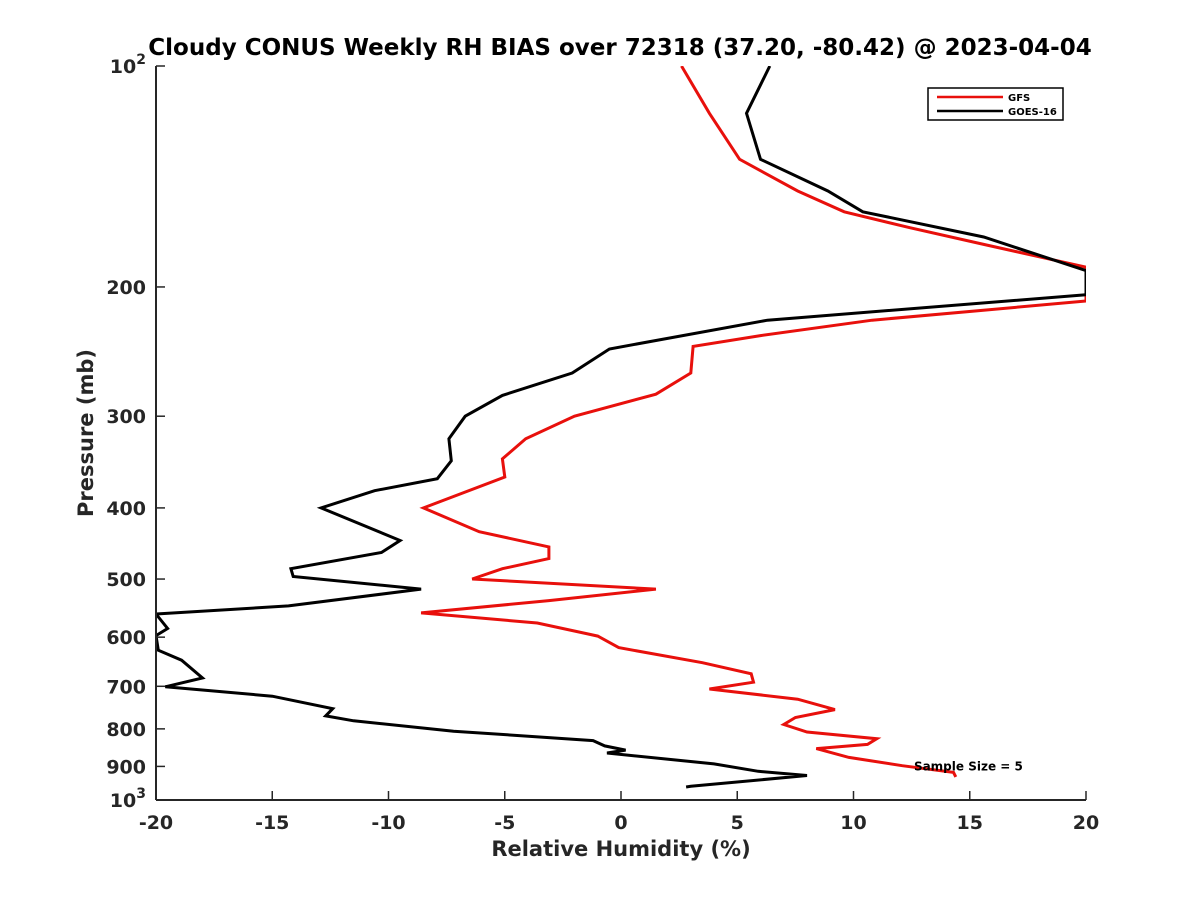 Image resolution: width=1200 pixels, height=904 pixels. Describe the element at coordinates (128, 799) in the screenshot. I see `y-tick-label: 10³` at that location.